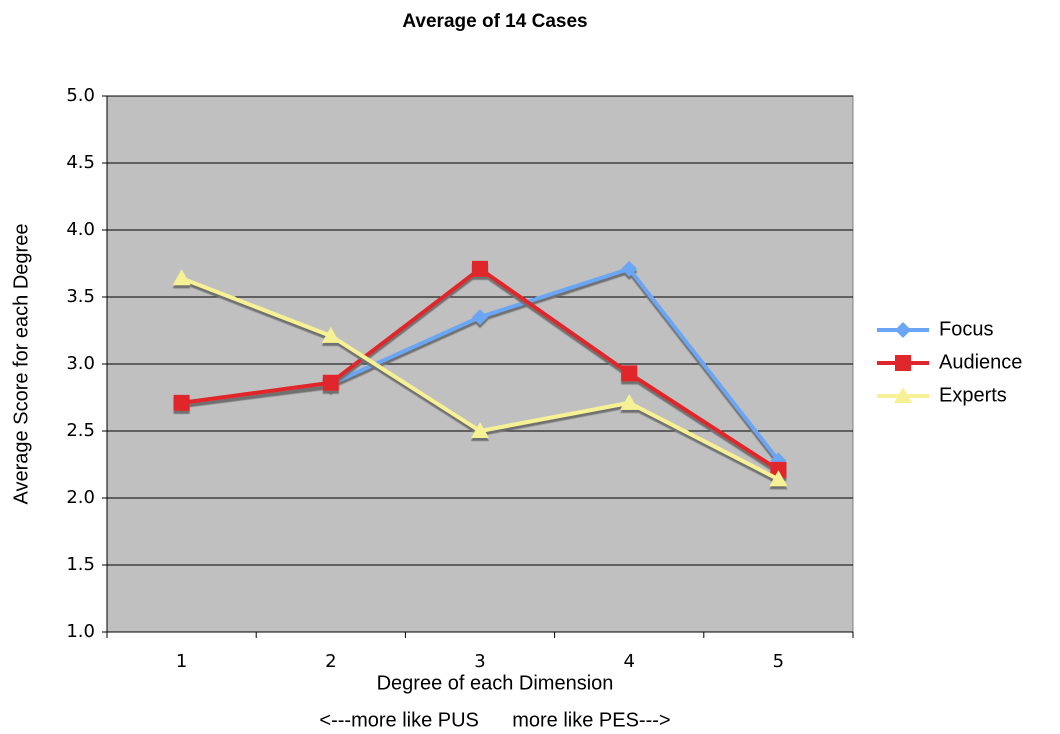 This screenshot has height=734, width=1060. What do you see at coordinates (80, 229) in the screenshot?
I see `y-tick-label: 4.0` at bounding box center [80, 229].